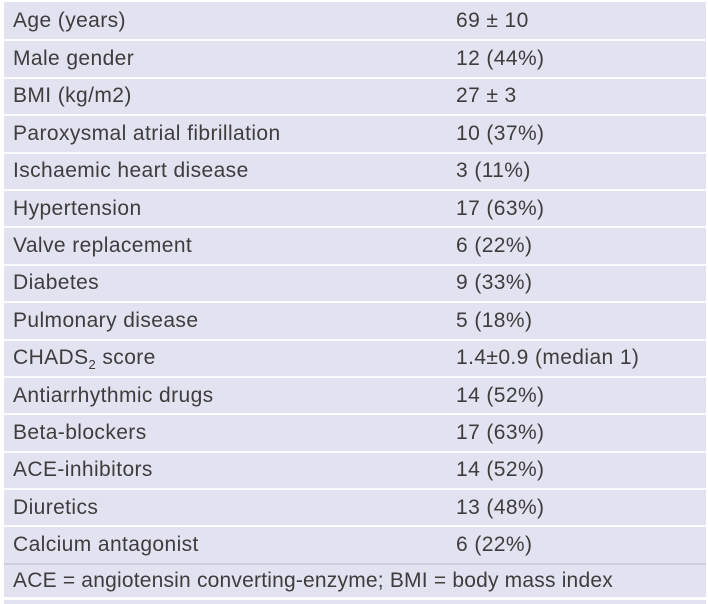 This screenshot has width=708, height=604. I want to click on table-row: Male gender 12 (44%), so click(355, 58).